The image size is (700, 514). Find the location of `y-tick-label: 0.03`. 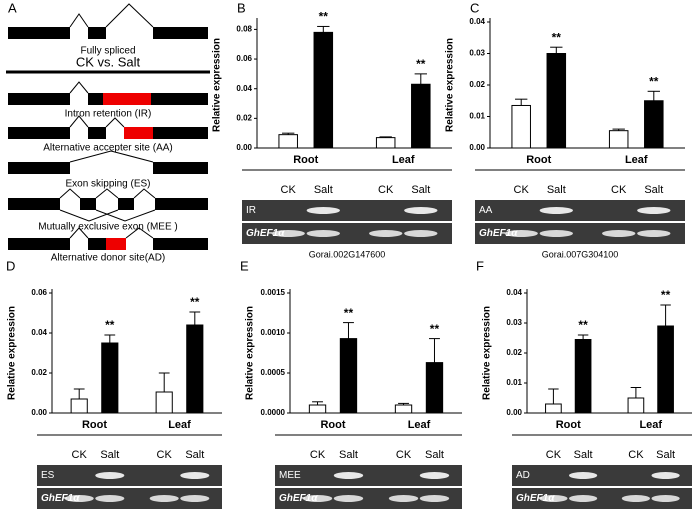

y-tick-label: 0.03 is located at coordinates (477, 53).